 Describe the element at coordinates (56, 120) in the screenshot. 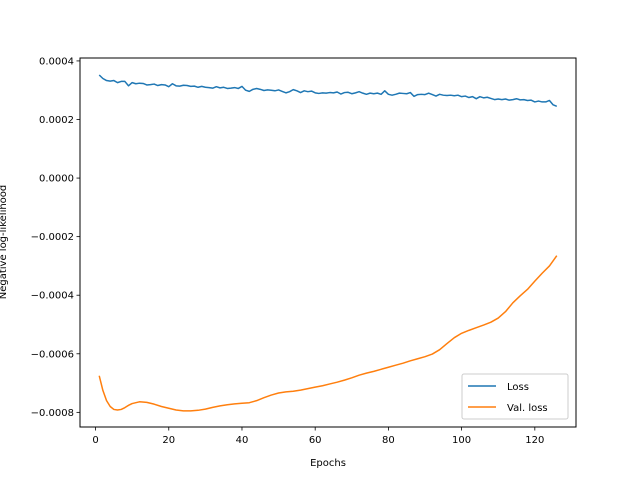

I see `y-tick-label: 0.0002` at that location.